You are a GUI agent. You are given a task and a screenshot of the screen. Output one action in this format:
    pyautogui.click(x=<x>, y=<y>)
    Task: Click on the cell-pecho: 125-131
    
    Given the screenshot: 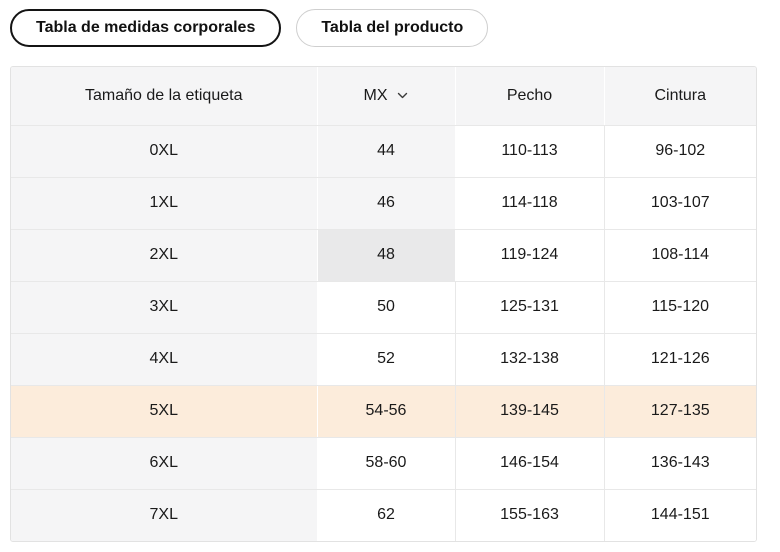 What is the action you would take?
    pyautogui.click(x=530, y=307)
    